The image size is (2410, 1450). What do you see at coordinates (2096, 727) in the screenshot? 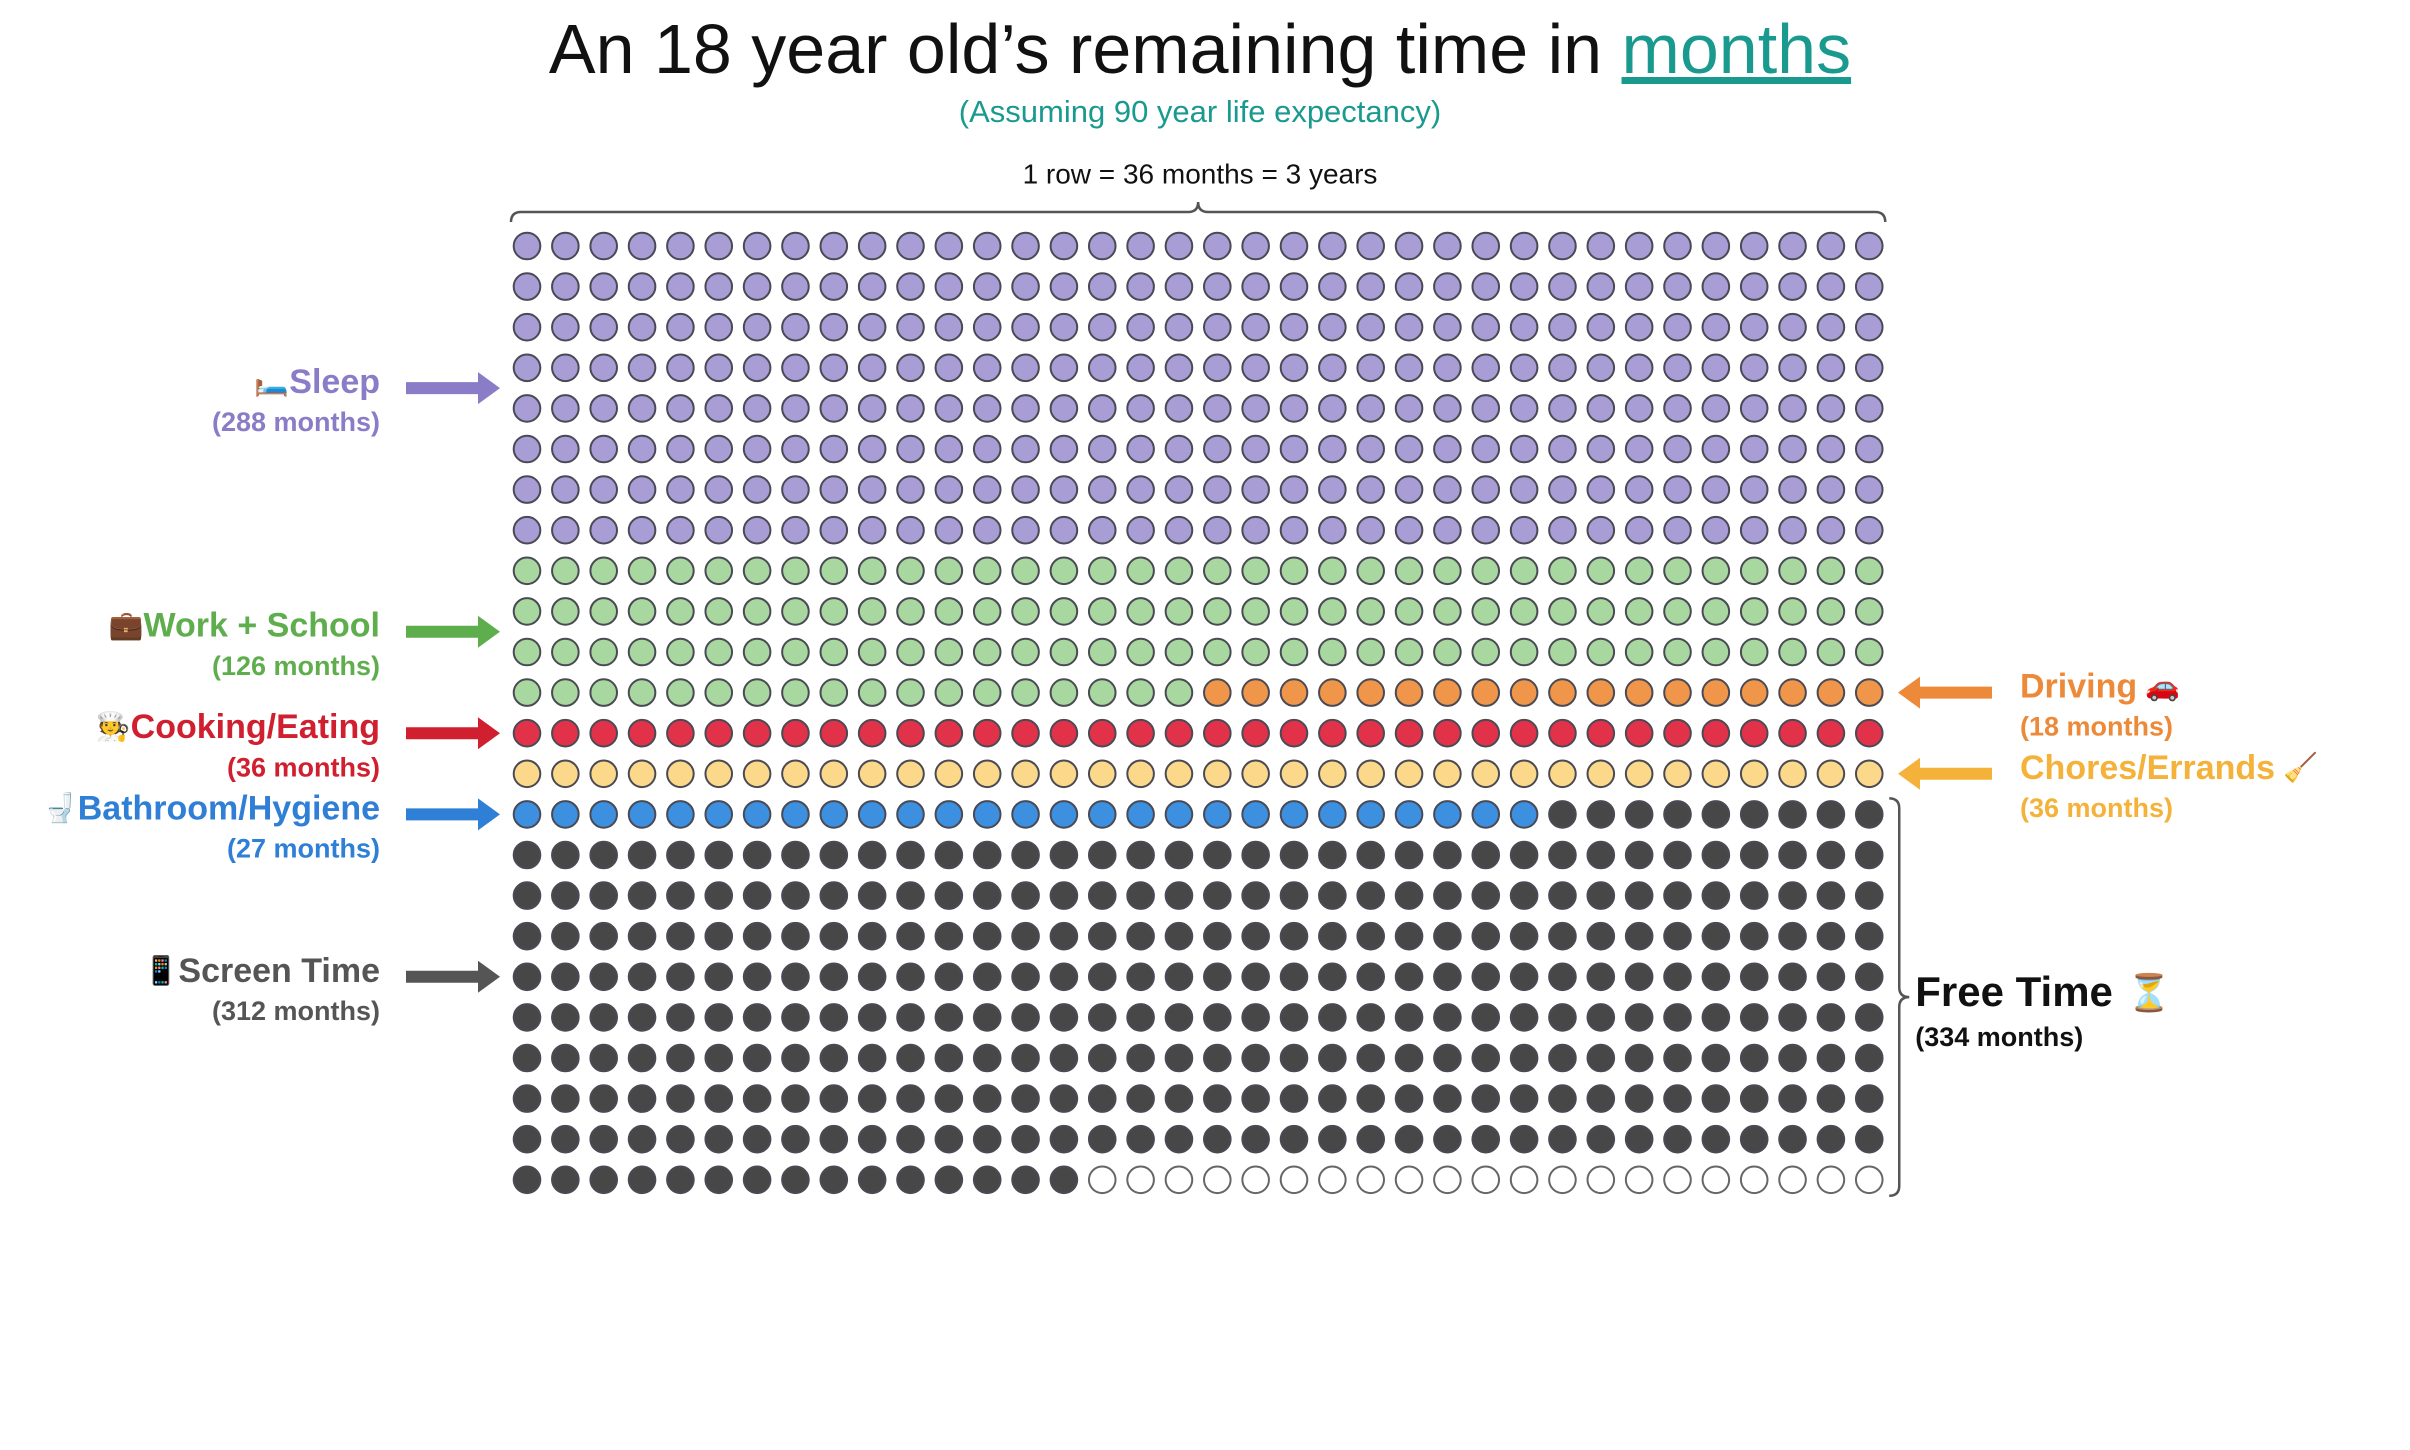
I see `series-value-label: (18 months)` at bounding box center [2096, 727].